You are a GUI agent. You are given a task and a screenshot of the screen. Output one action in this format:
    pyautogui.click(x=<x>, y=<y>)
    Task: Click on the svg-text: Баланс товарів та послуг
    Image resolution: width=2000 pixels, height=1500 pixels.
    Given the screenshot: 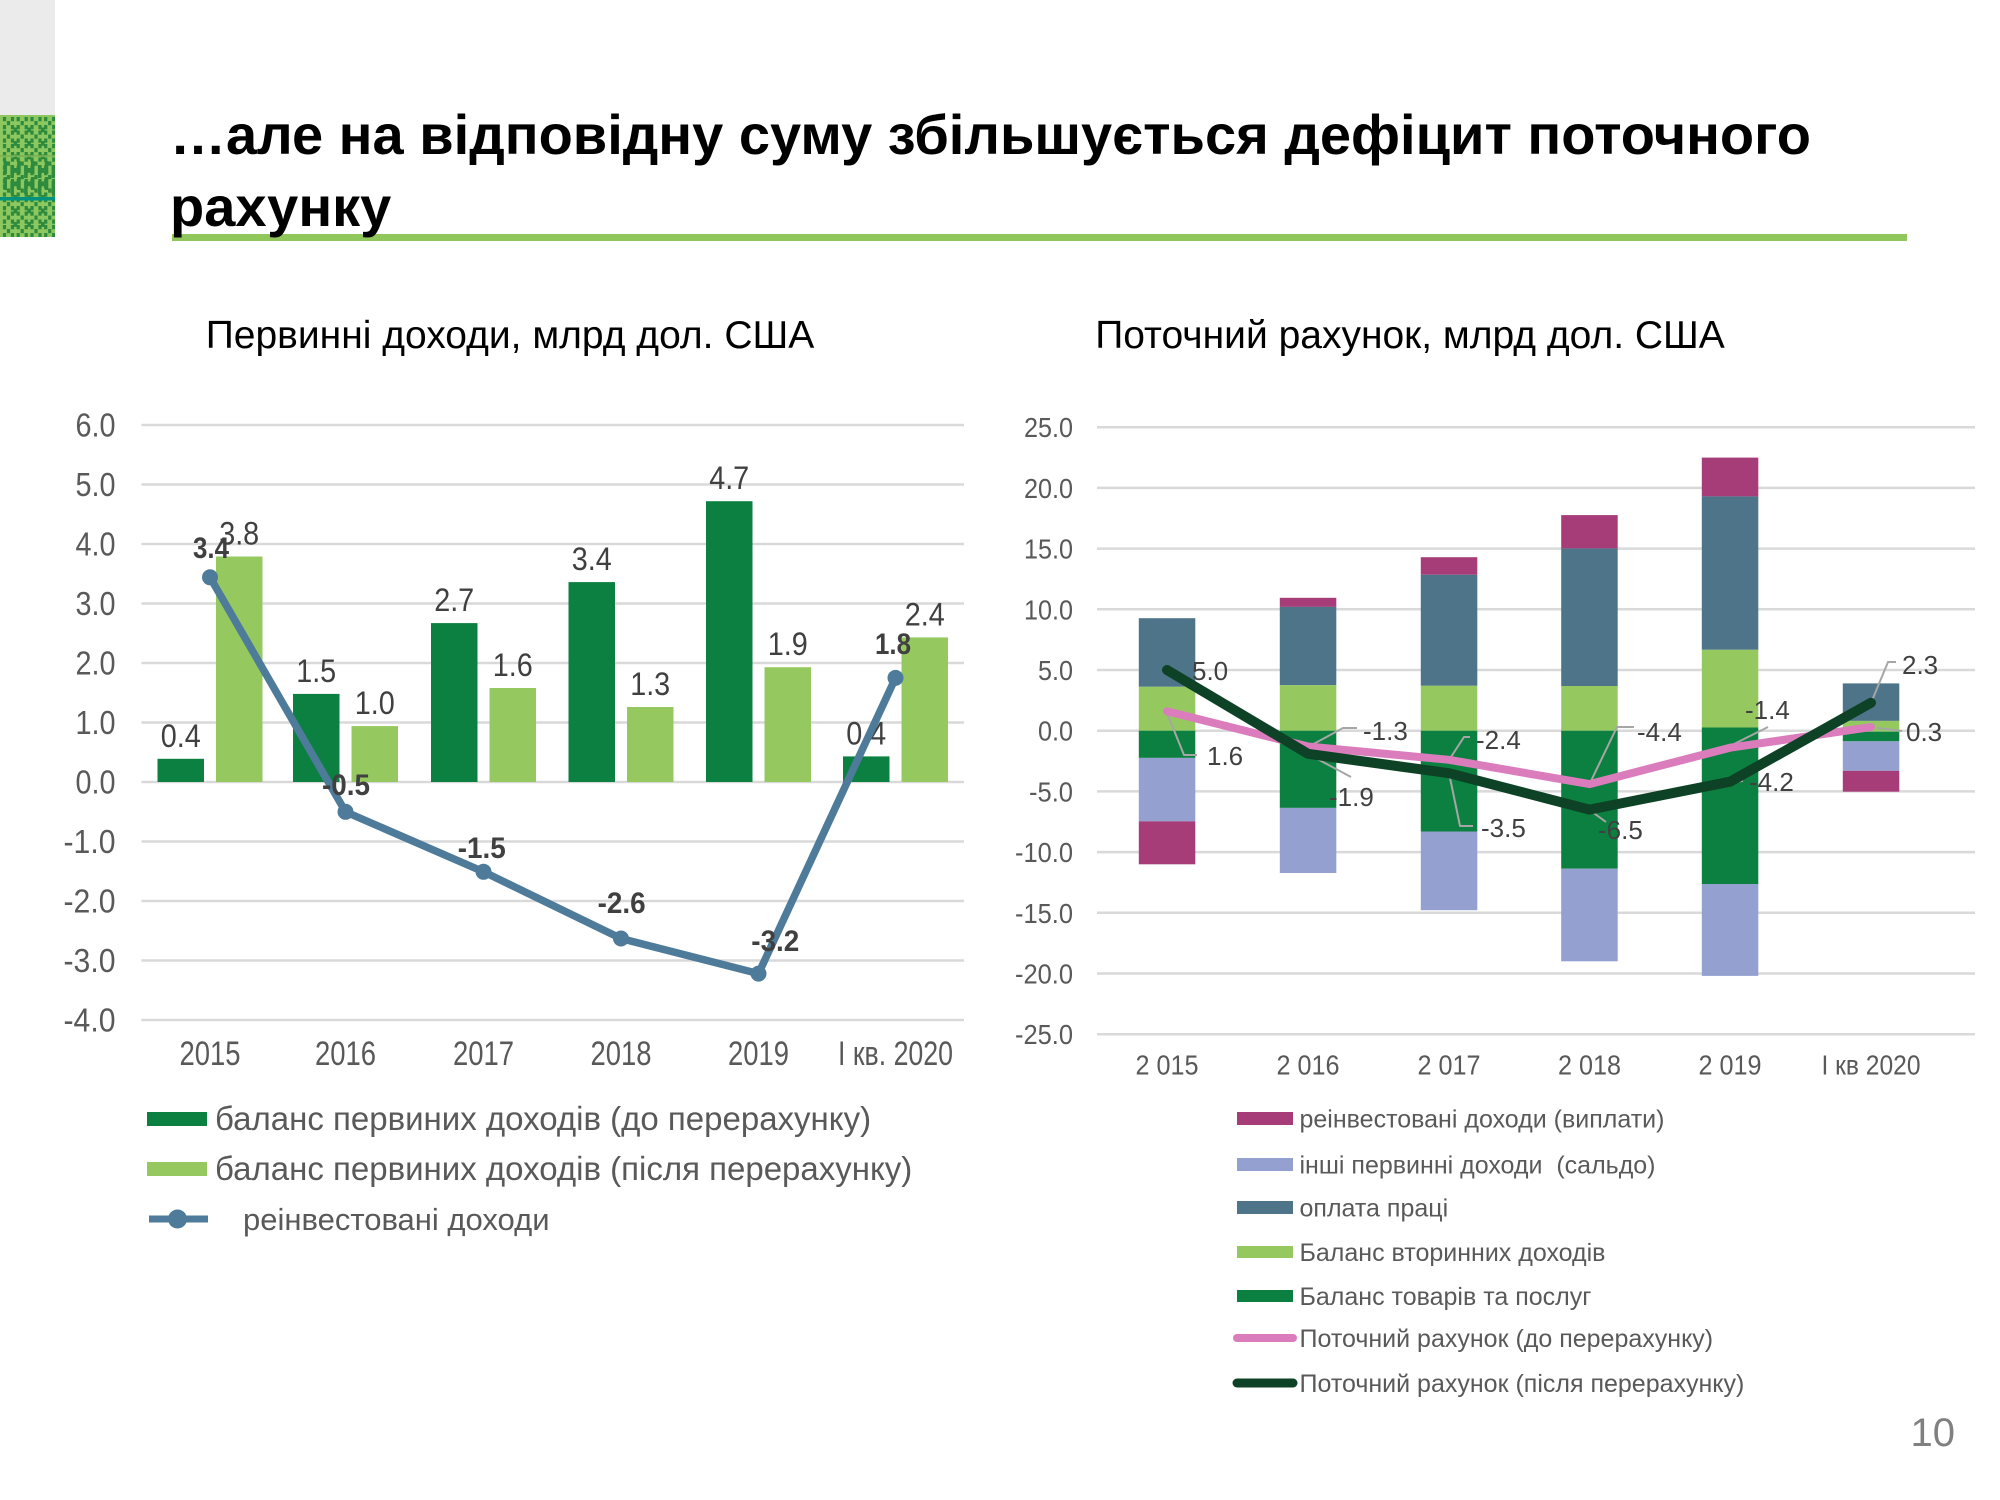 What is the action you would take?
    pyautogui.click(x=1446, y=1297)
    